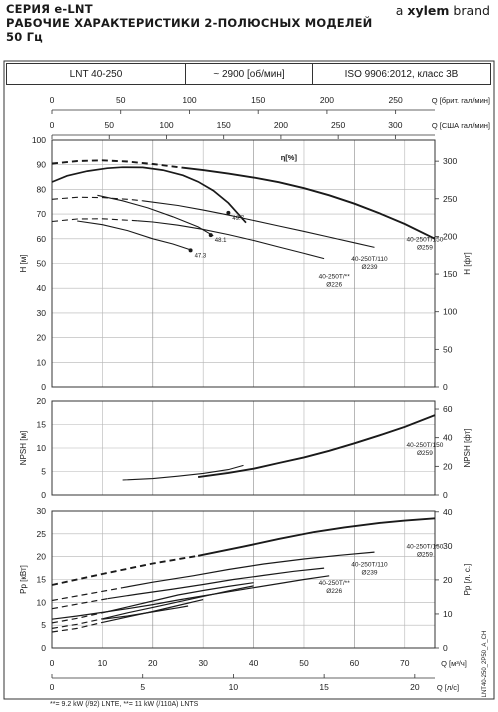 Image resolution: width=498 pixels, height=712 pixels. Describe the element at coordinates (153, 663) in the screenshot. I see `power-xtick: 20` at that location.